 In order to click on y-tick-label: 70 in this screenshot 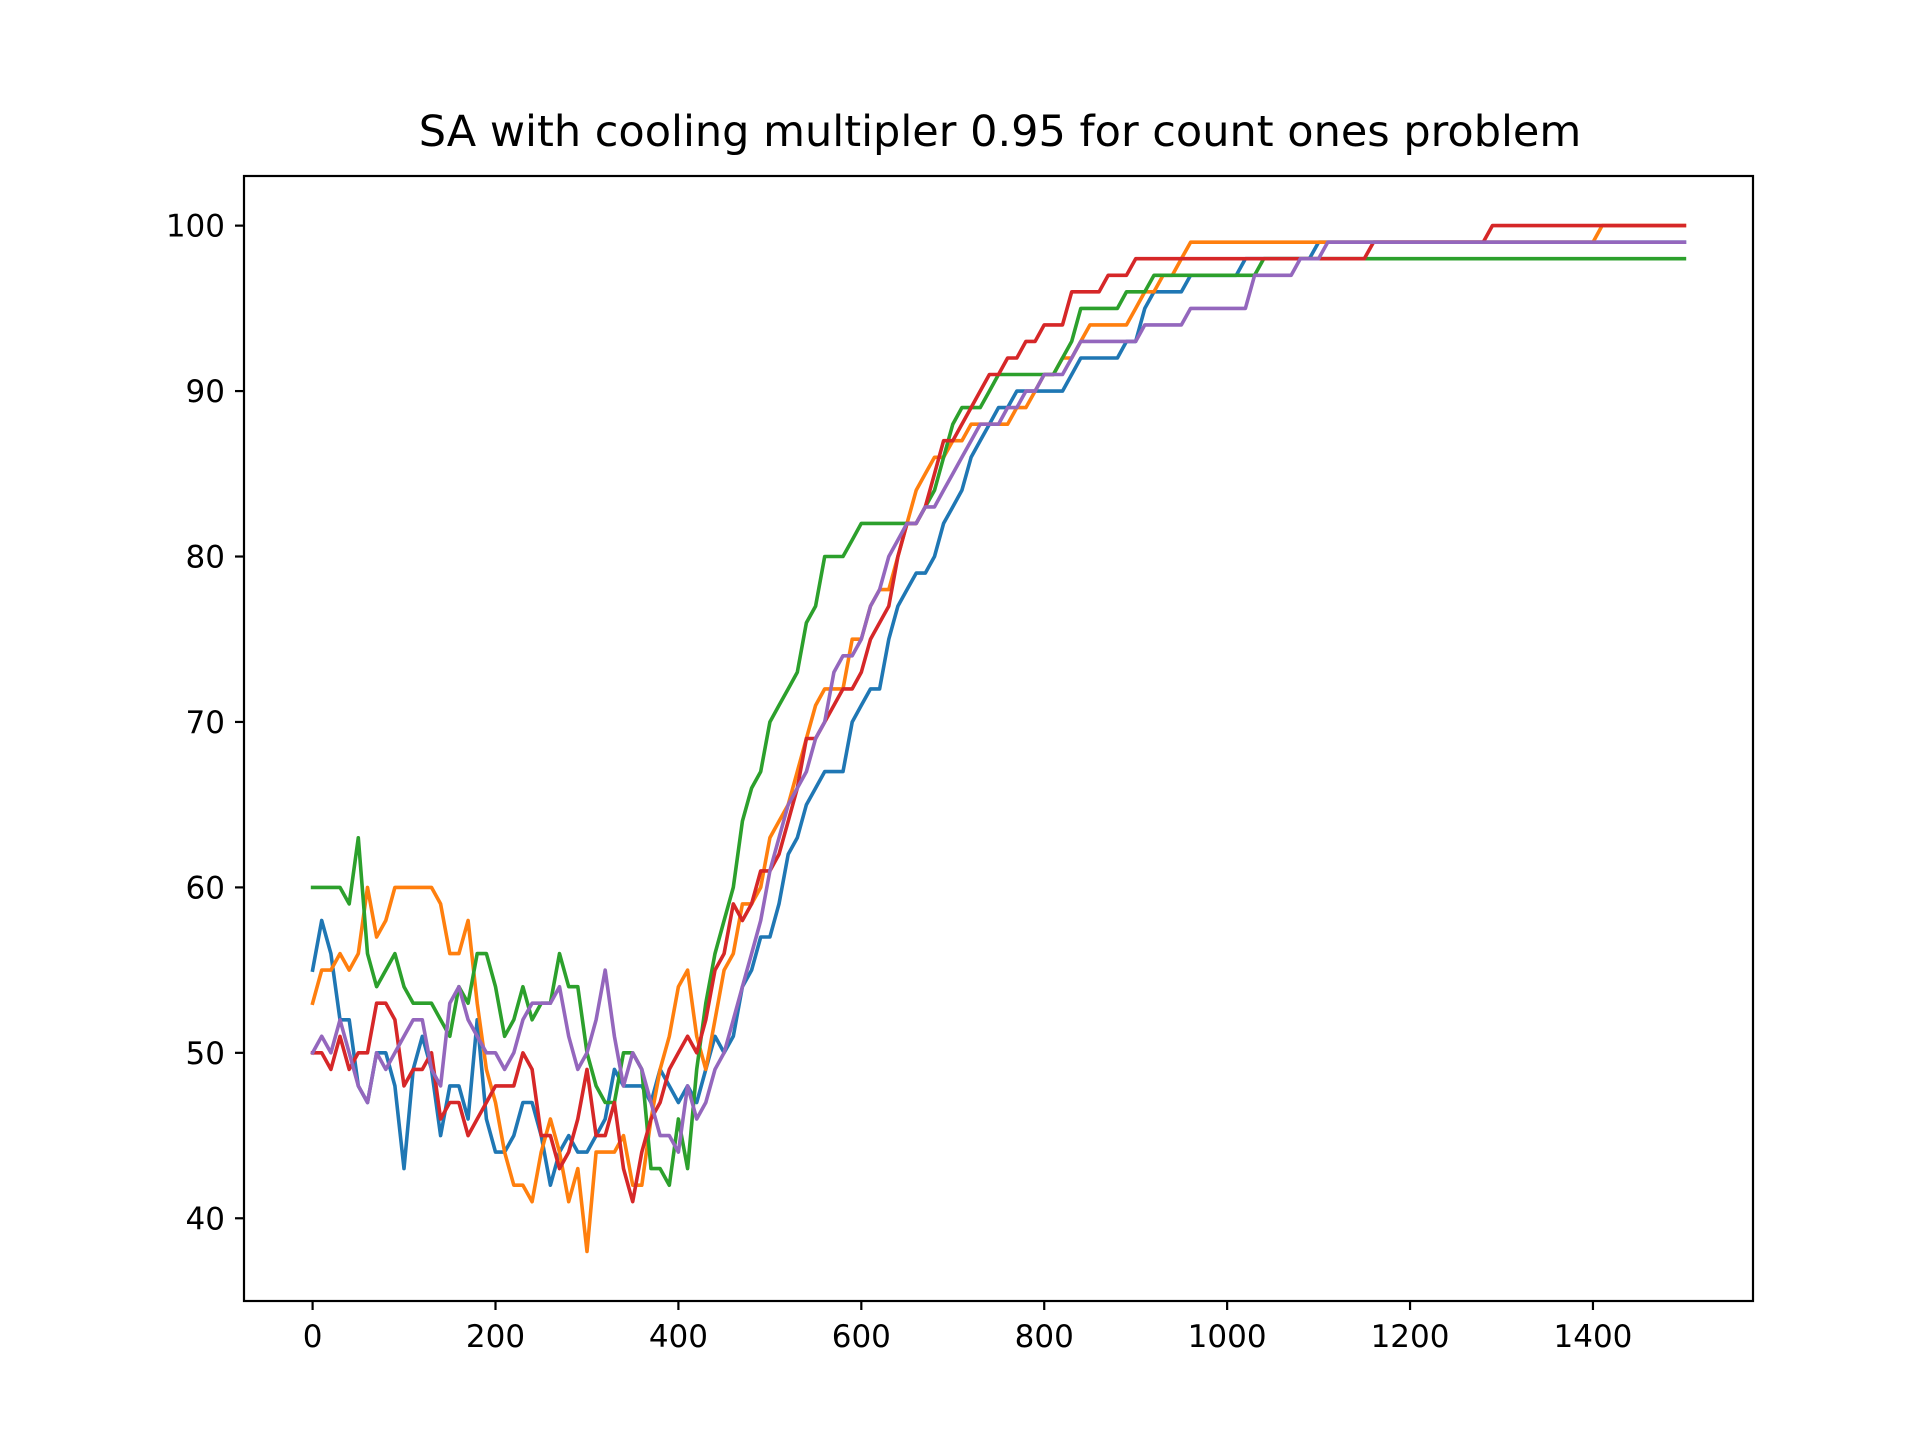, I will do `click(205, 723)`.